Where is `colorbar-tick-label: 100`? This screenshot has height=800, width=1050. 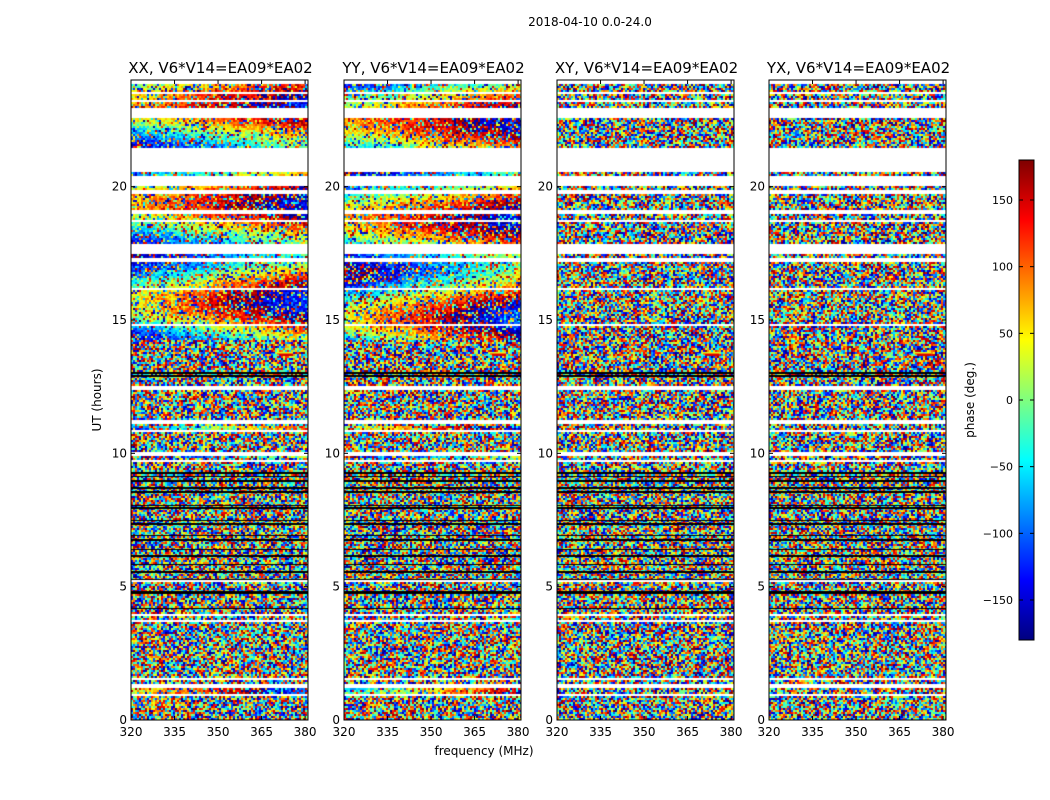 colorbar-tick-label: 100 is located at coordinates (1002, 267).